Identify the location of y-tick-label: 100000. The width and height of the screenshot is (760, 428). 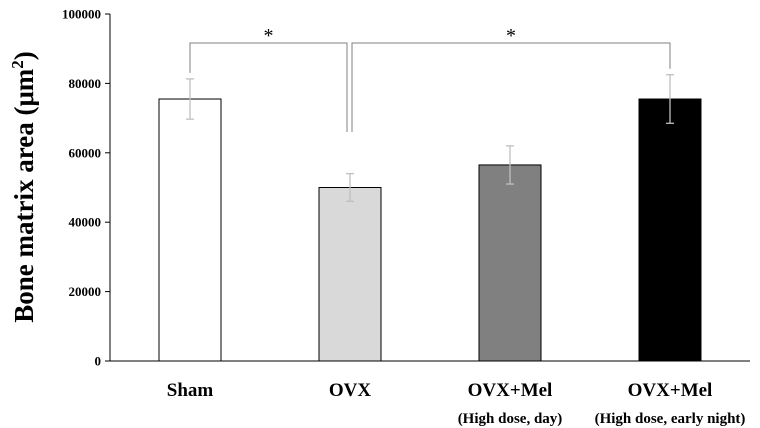
(81, 14).